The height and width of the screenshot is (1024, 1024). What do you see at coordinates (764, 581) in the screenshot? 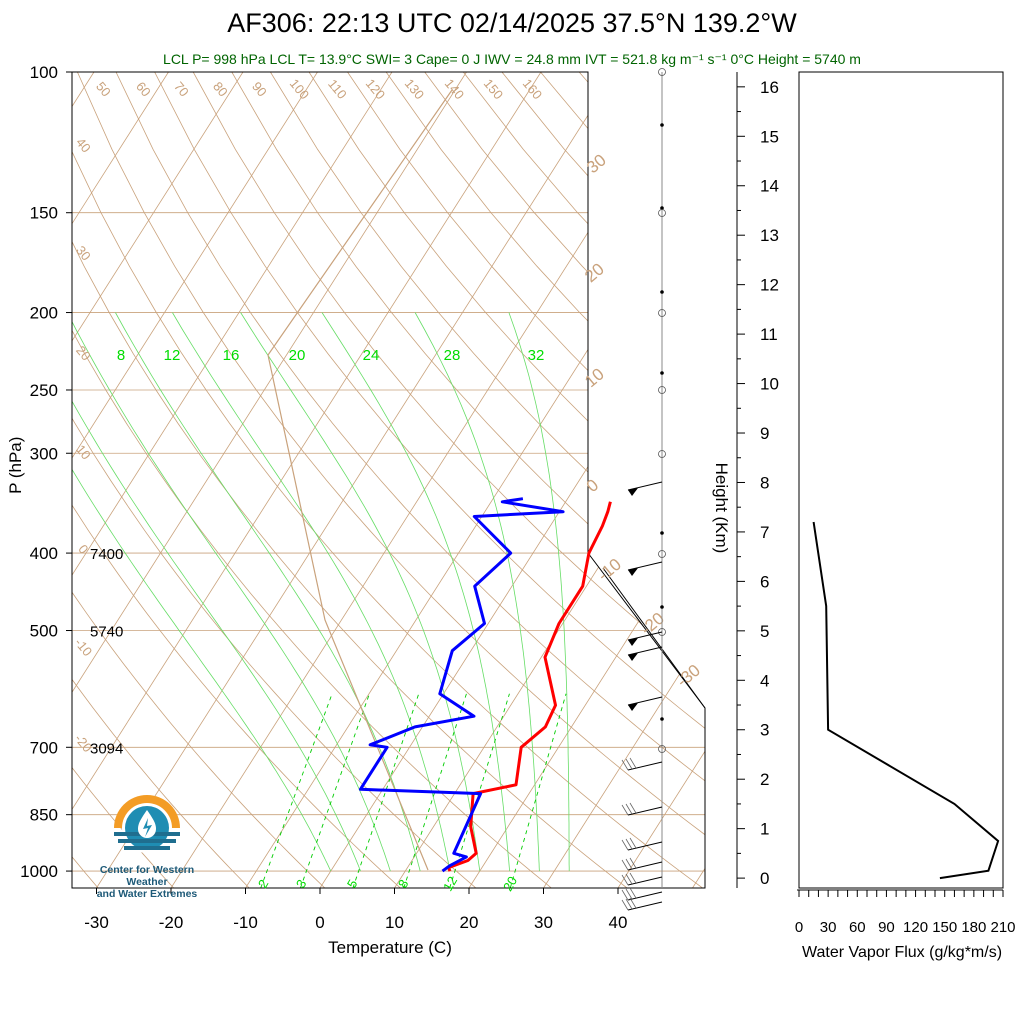
I see `height-tick-label: 6` at bounding box center [764, 581].